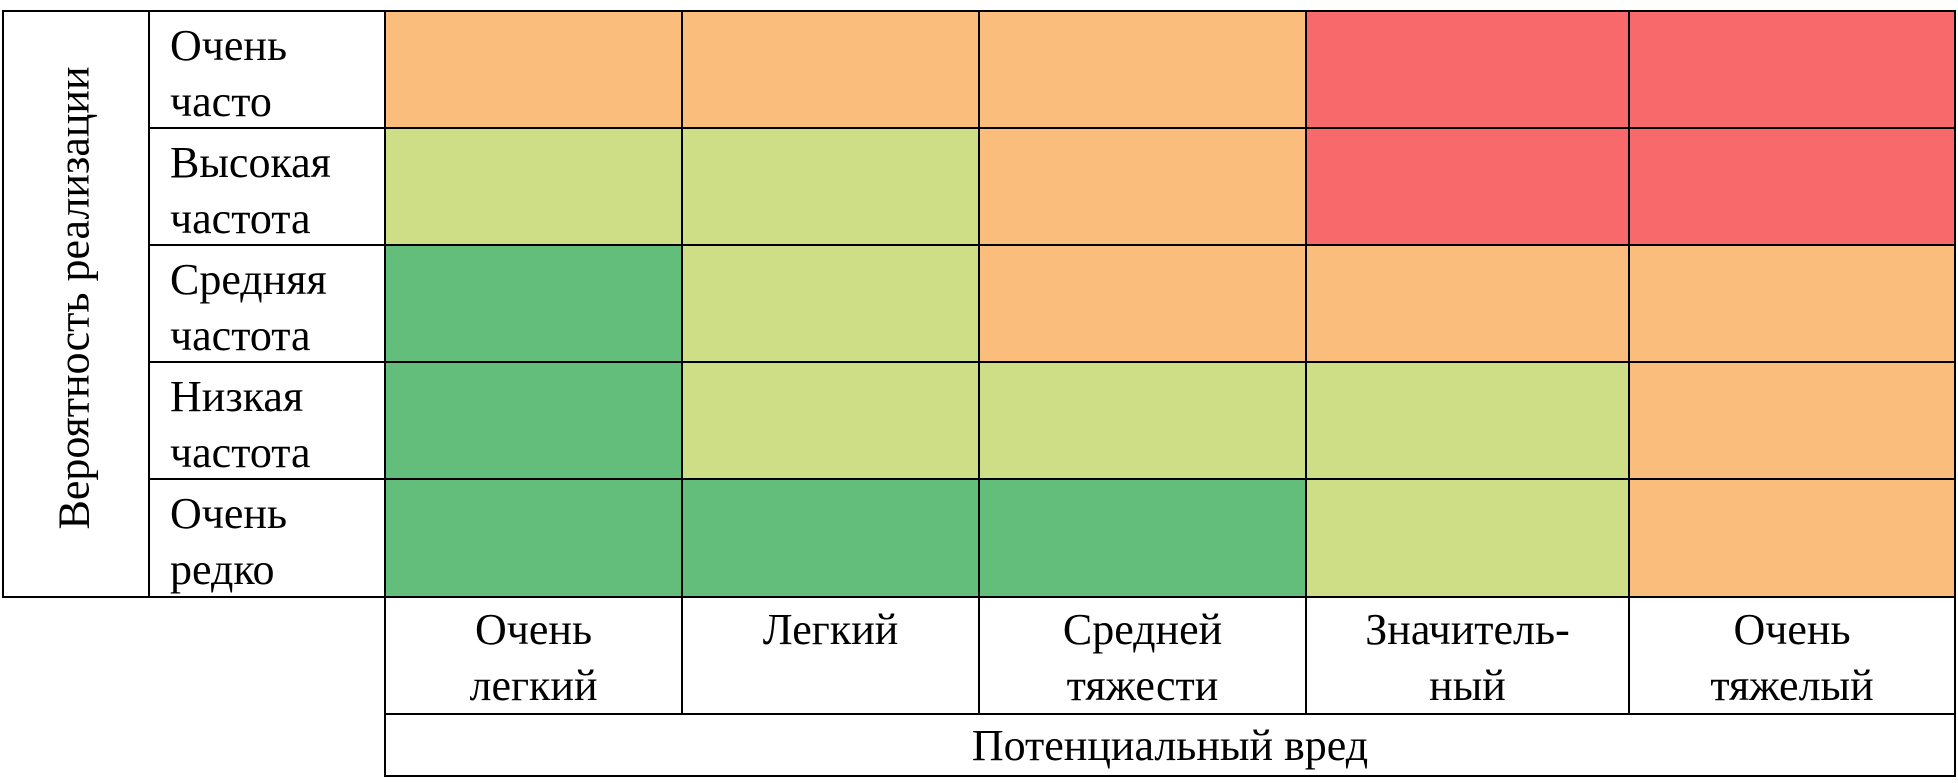  Describe the element at coordinates (533, 303) in the screenshot. I see `risk-cell-r3-c1` at that location.